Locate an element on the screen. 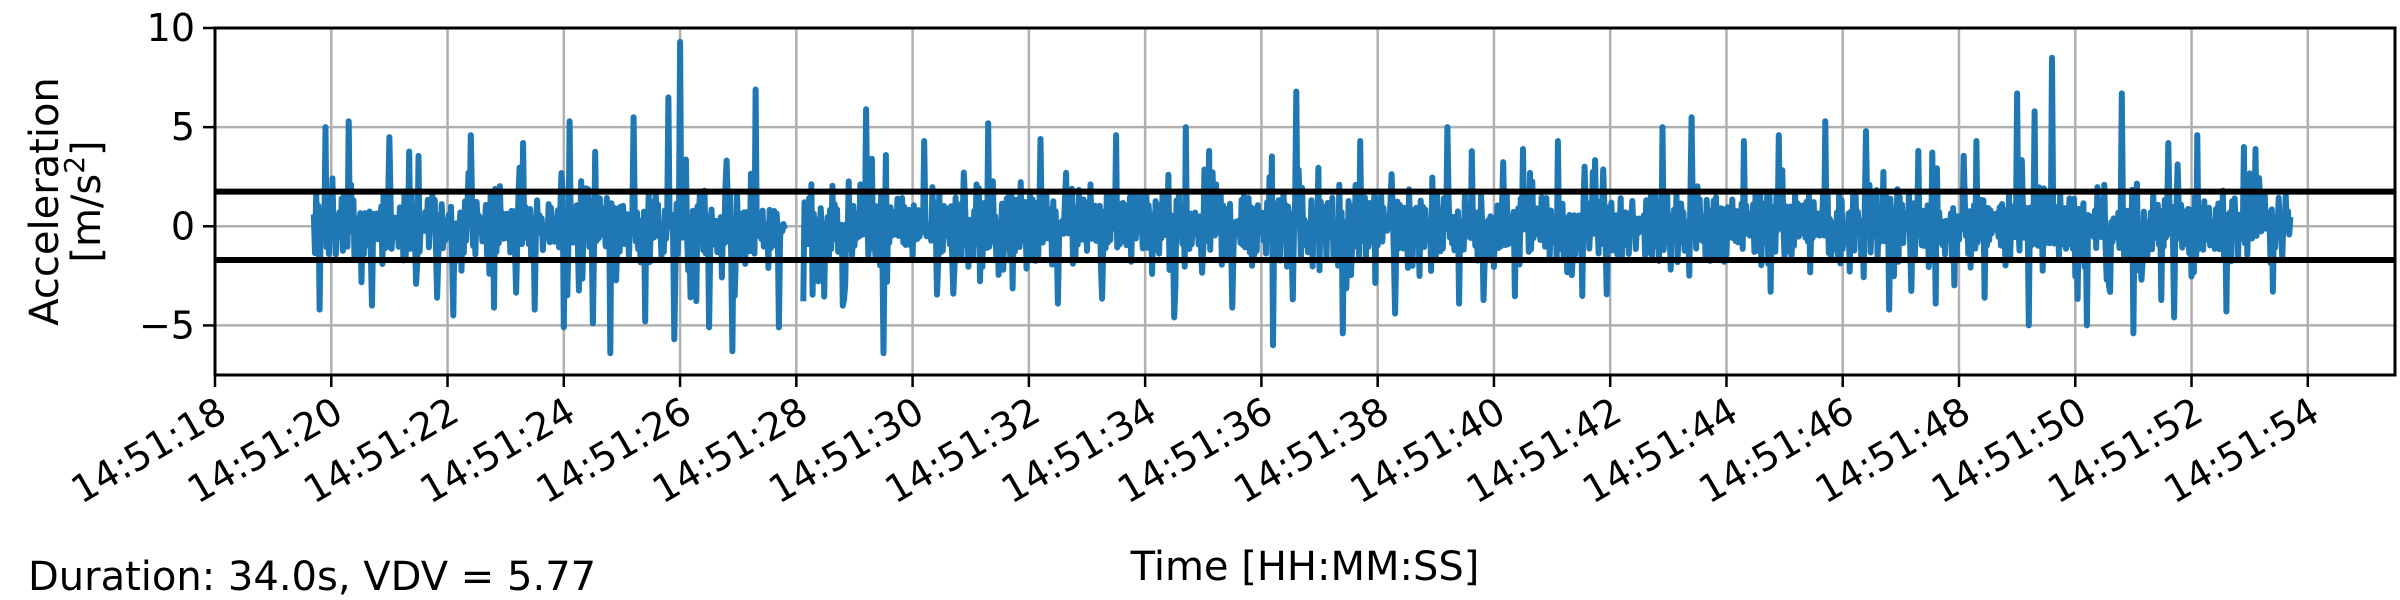  y-tick-label: 0 is located at coordinates (183, 226).